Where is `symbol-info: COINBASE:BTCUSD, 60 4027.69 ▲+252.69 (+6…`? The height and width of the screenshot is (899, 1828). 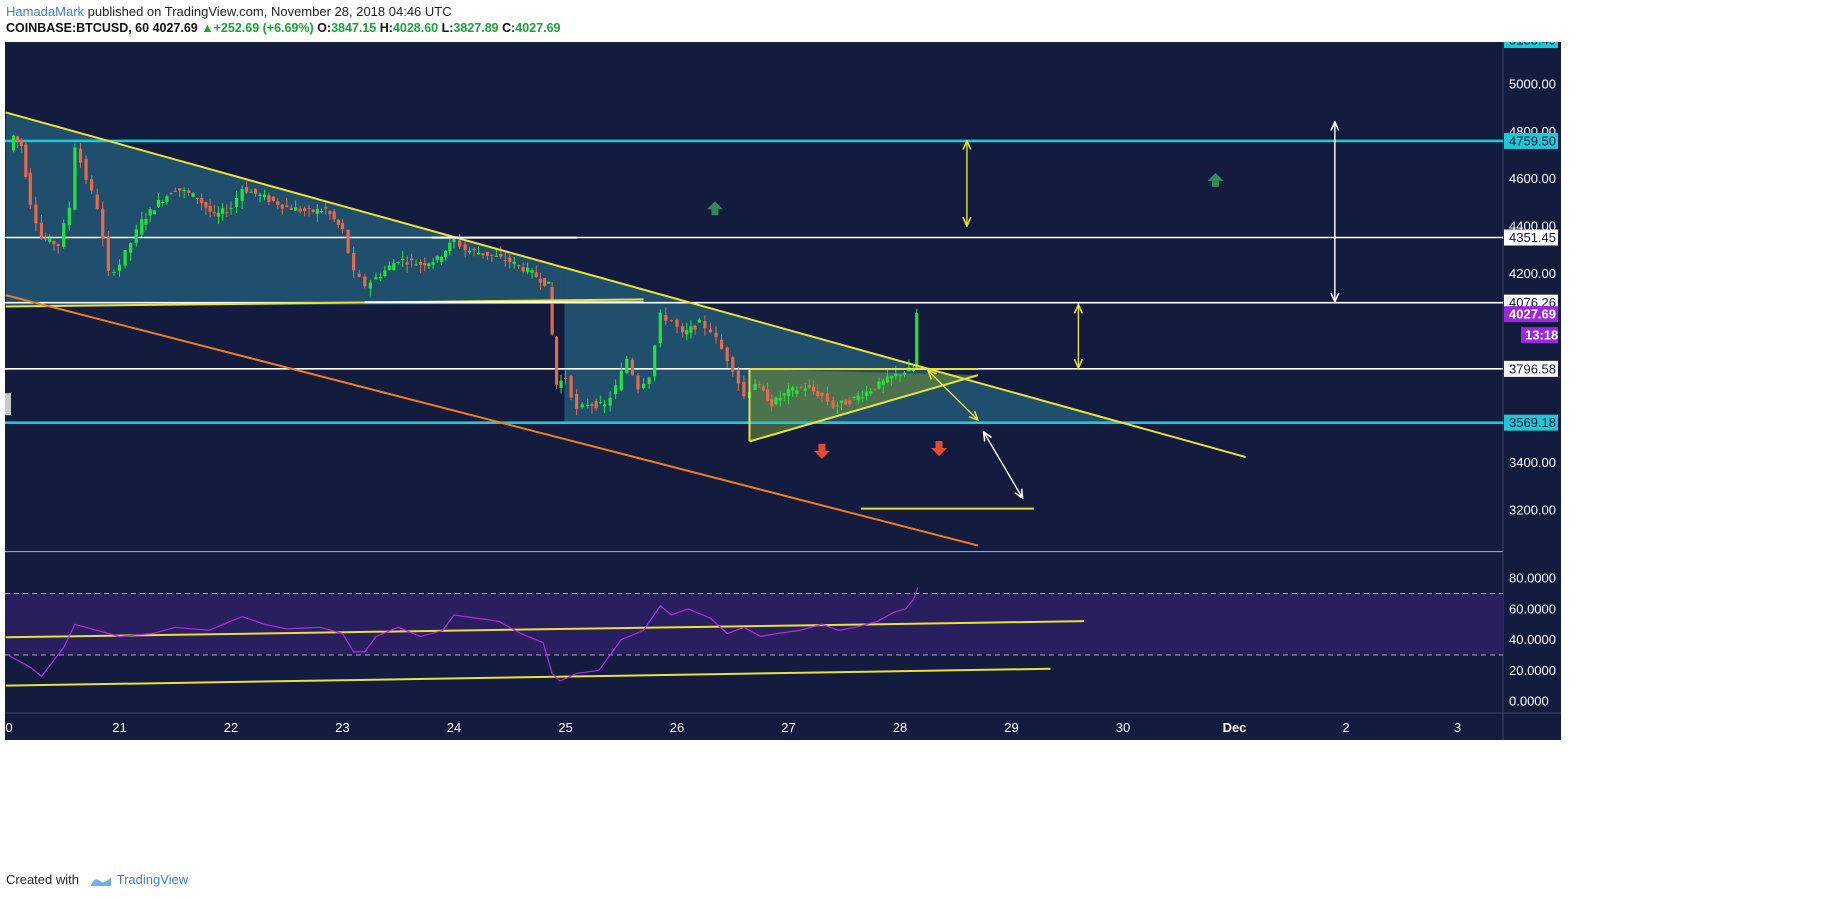
symbol-info: COINBASE:BTCUSD, 60 4027.69 ▲+252.69 (+6… is located at coordinates (283, 28).